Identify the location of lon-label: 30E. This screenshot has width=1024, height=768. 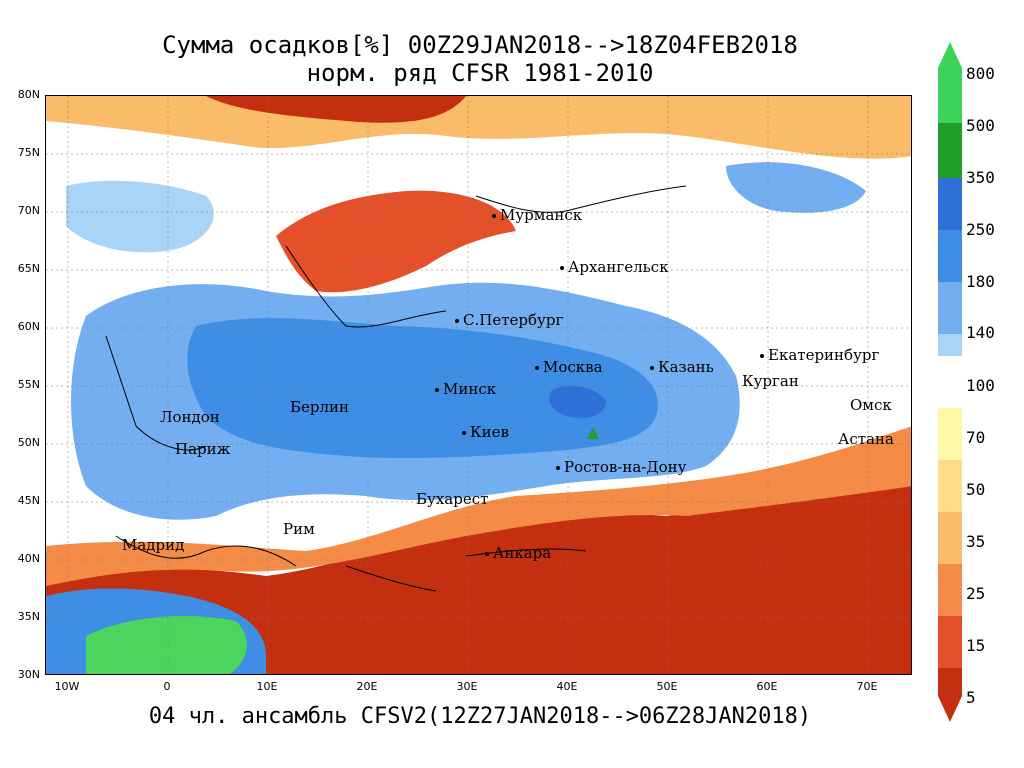
(467, 686).